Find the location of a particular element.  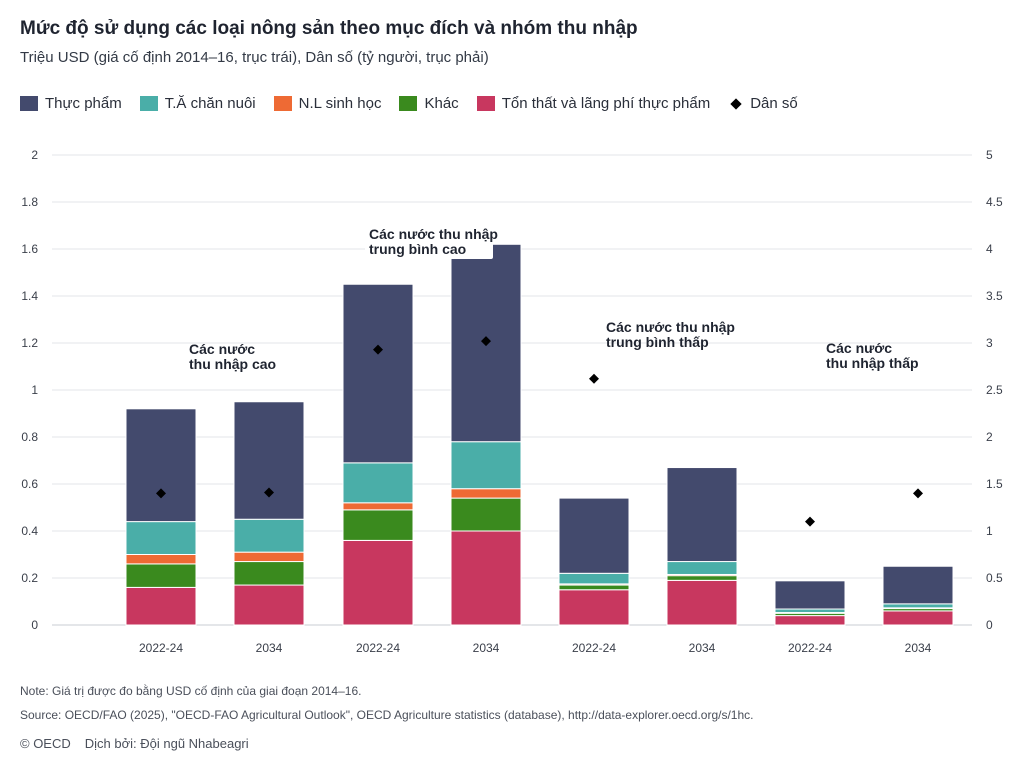

legend-item-loss: Tổn thất và lãng phí thực phẩm is located at coordinates (593, 103).